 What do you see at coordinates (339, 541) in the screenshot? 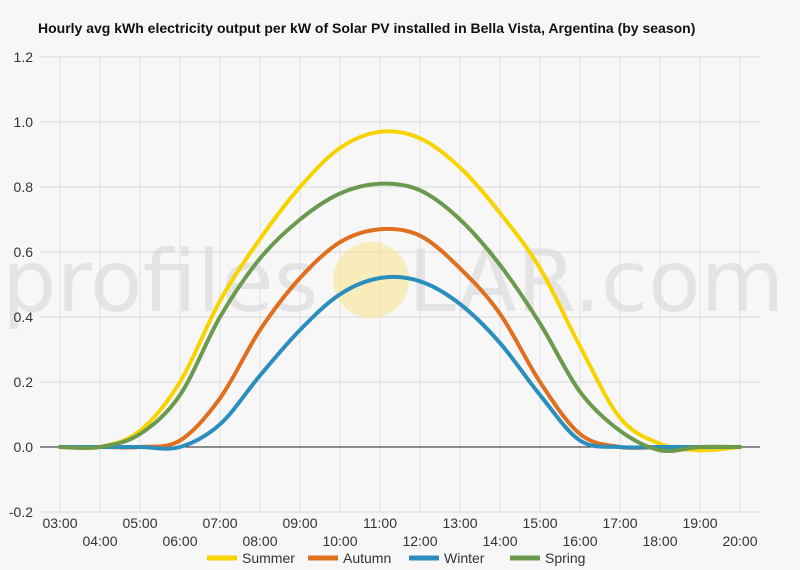
I see `x-tick-label: 10:00` at bounding box center [339, 541].